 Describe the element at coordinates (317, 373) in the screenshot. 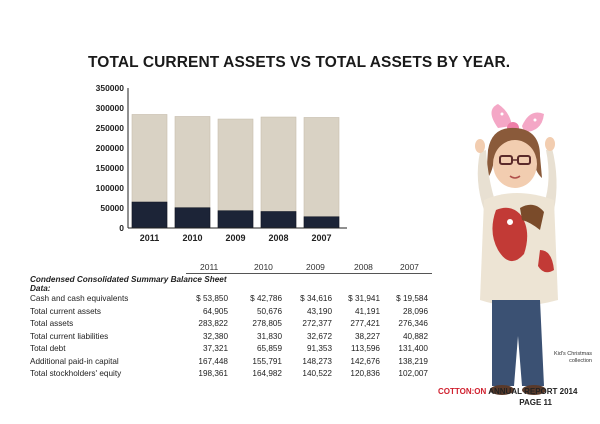

I see `cell-value: 140,522` at that location.